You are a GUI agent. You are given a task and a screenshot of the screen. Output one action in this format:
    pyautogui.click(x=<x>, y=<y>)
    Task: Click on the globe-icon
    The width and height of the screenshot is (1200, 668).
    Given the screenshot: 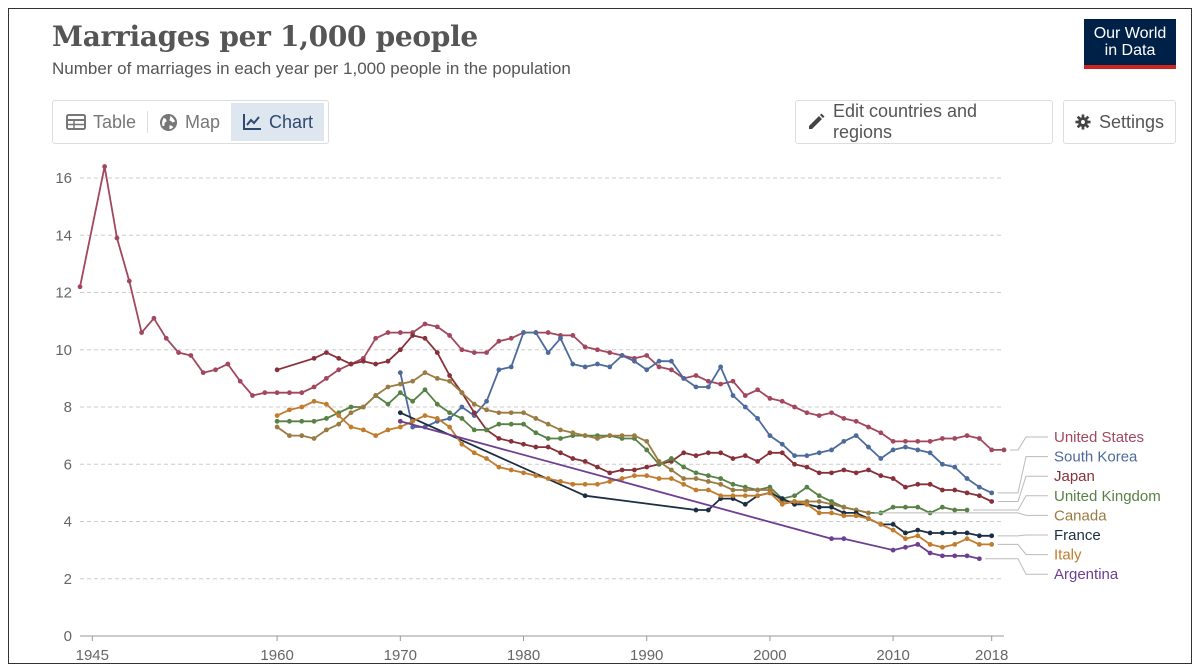 What is the action you would take?
    pyautogui.click(x=168, y=122)
    